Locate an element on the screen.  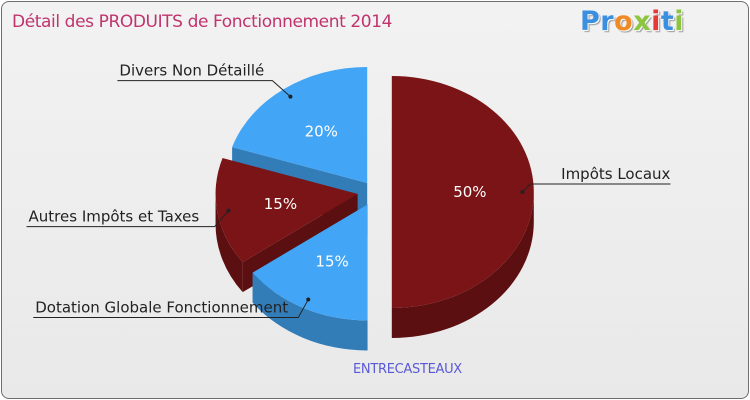
logo-letter: t is located at coordinates (667, 21).